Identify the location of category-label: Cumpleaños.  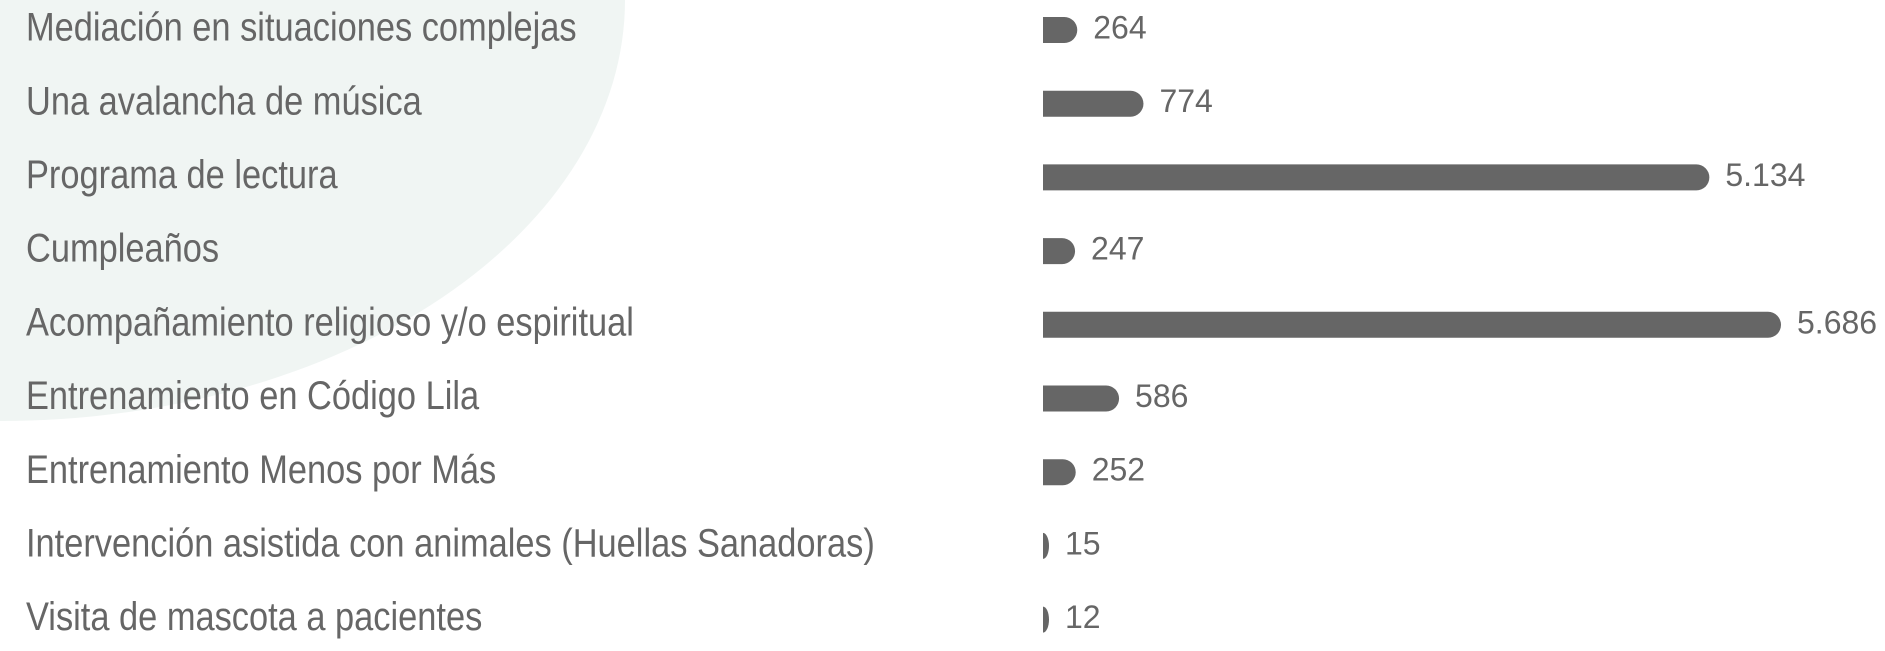
(122, 247).